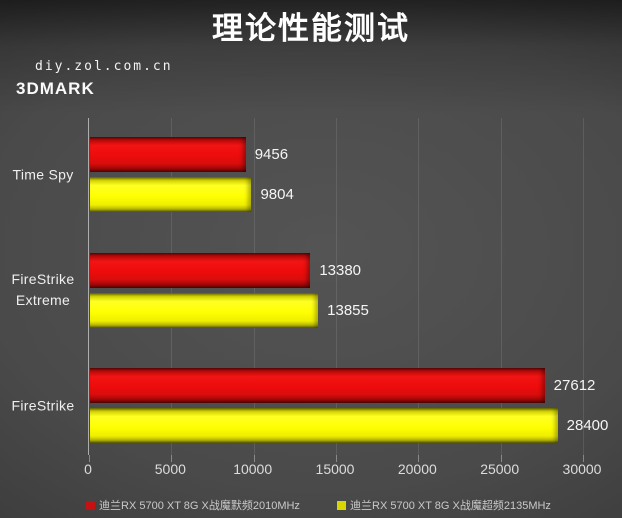 The height and width of the screenshot is (518, 622). What do you see at coordinates (348, 310) in the screenshot?
I see `value-label: 13855` at bounding box center [348, 310].